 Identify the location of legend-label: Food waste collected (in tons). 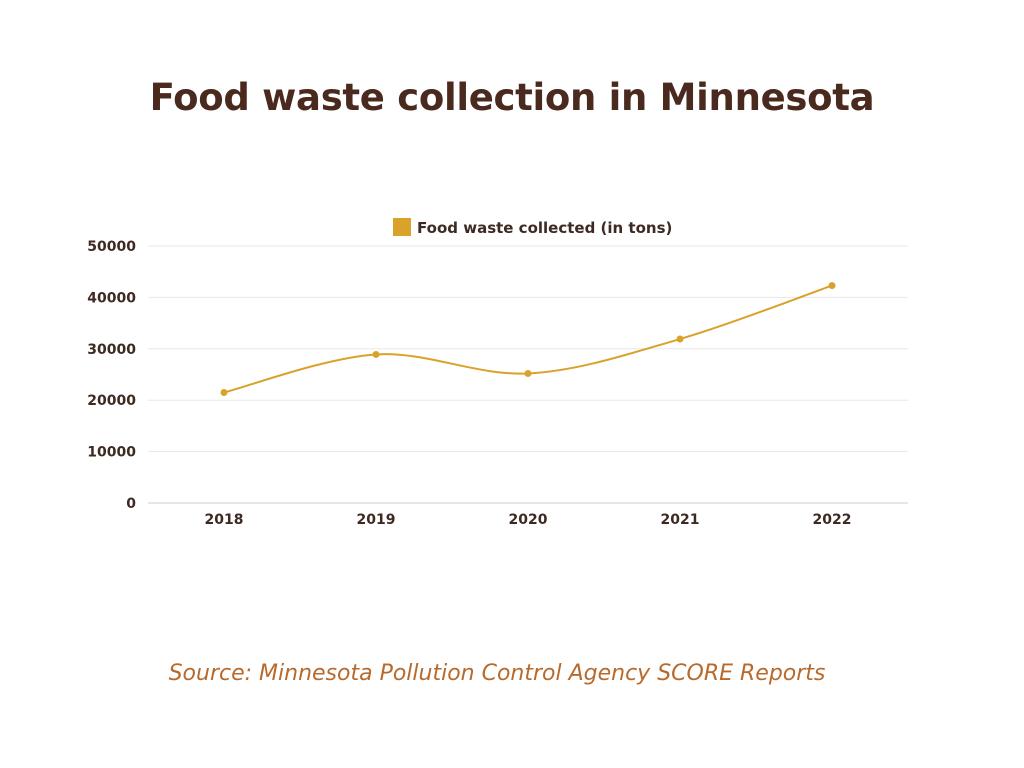
(544, 228).